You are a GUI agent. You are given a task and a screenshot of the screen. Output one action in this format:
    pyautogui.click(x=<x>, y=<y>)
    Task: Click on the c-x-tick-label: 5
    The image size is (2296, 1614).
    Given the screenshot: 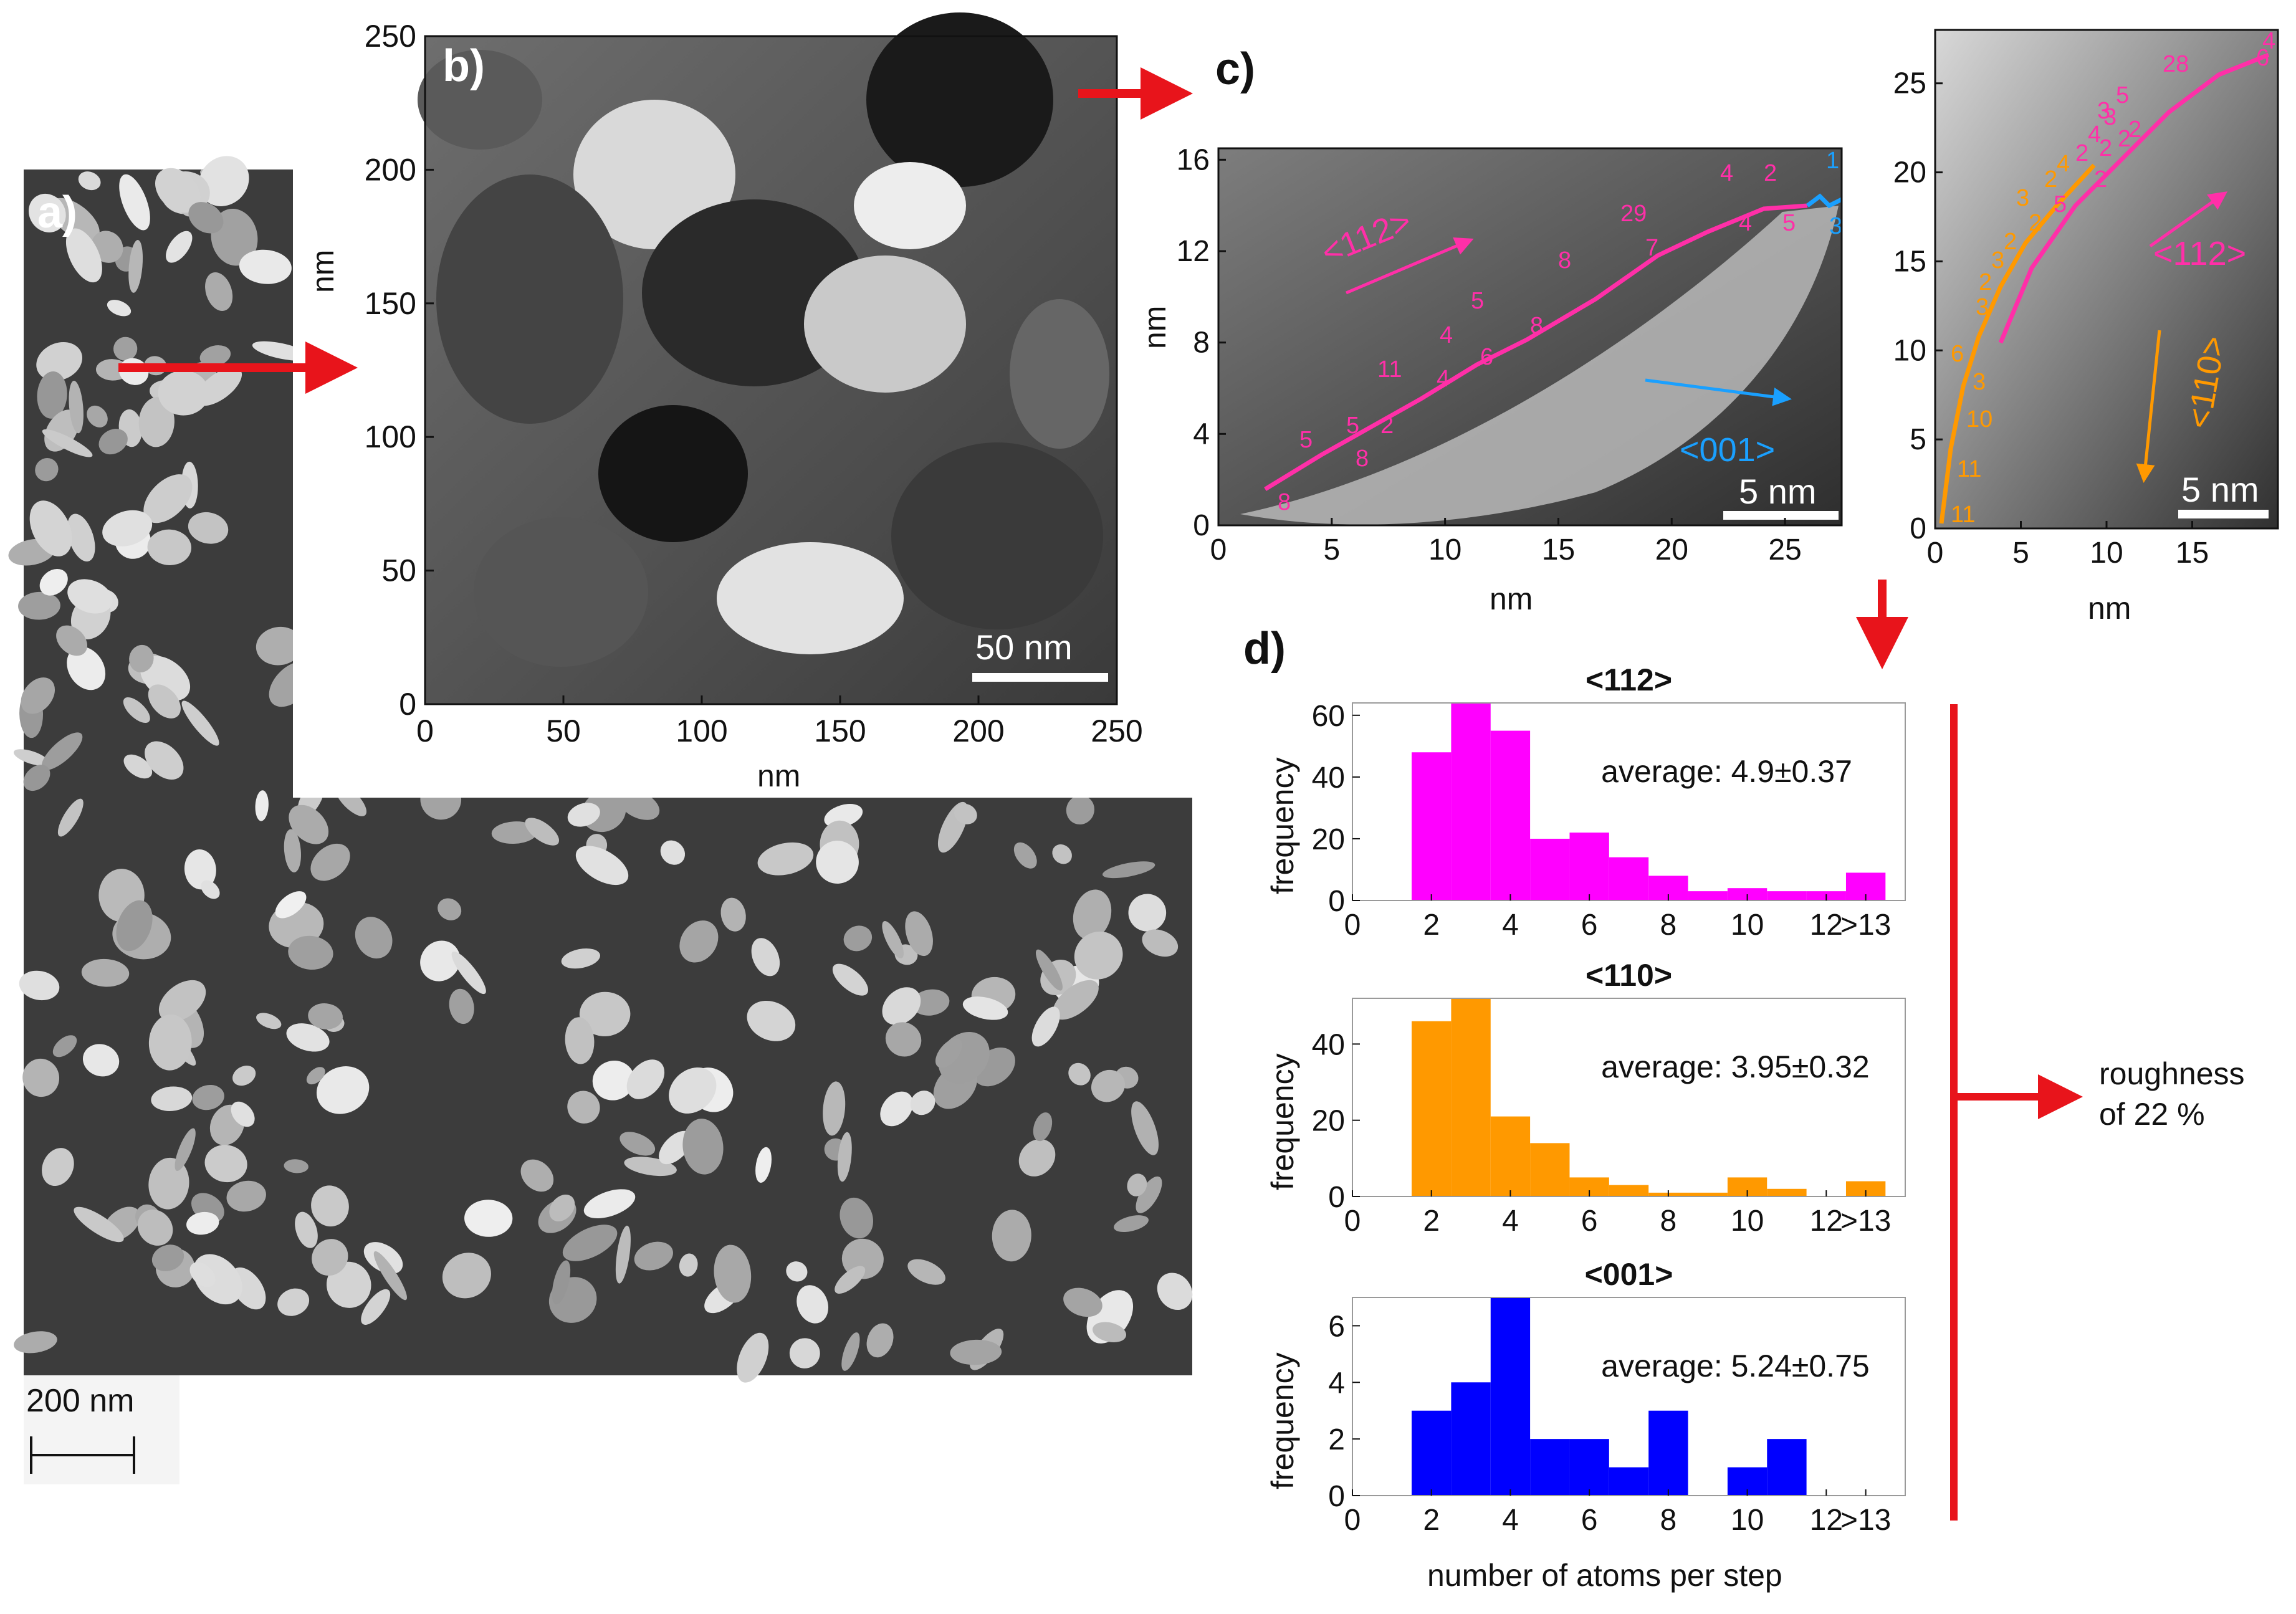 What is the action you would take?
    pyautogui.click(x=2021, y=554)
    